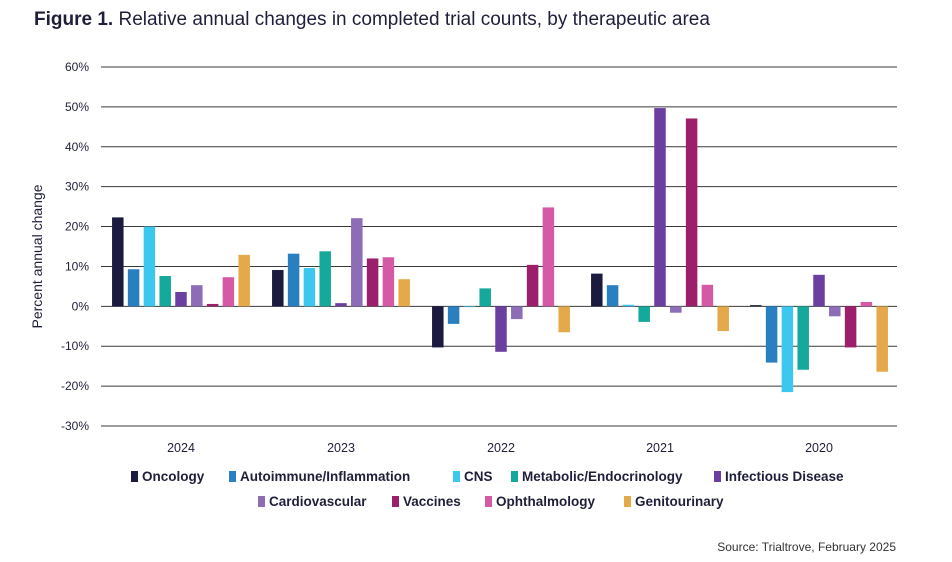  I want to click on y-tick-label: -30%, so click(75, 426).